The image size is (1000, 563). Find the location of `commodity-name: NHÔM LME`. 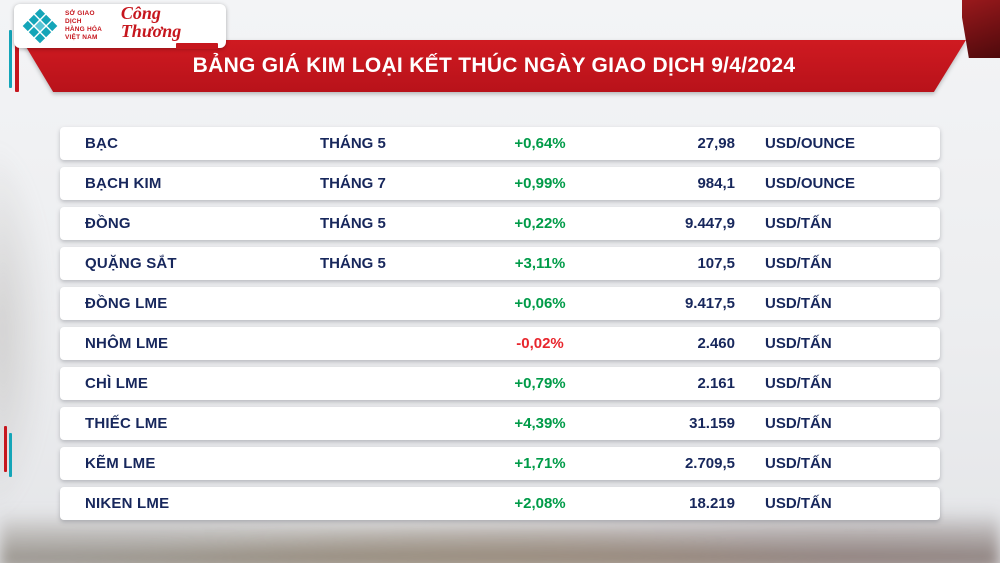

commodity-name: NHÔM LME is located at coordinates (127, 343).